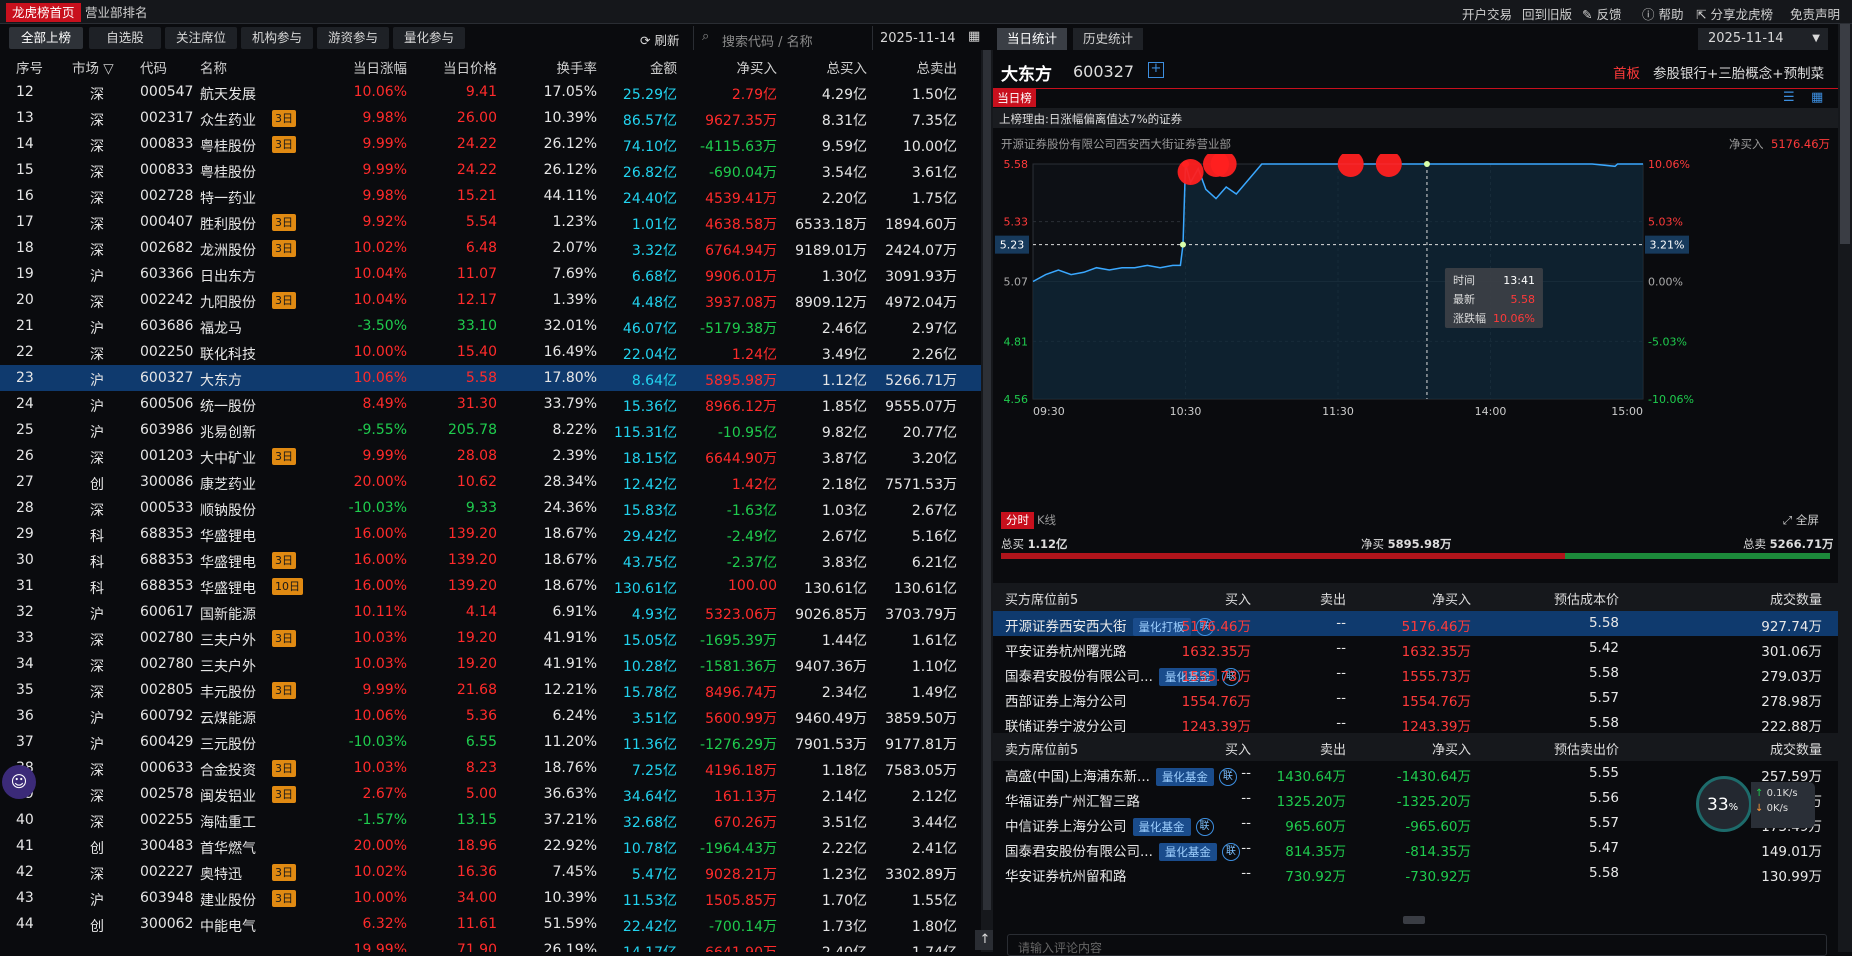 The height and width of the screenshot is (956, 1852). What do you see at coordinates (847, 69) in the screenshot?
I see `col-total-buy: 总买入` at bounding box center [847, 69].